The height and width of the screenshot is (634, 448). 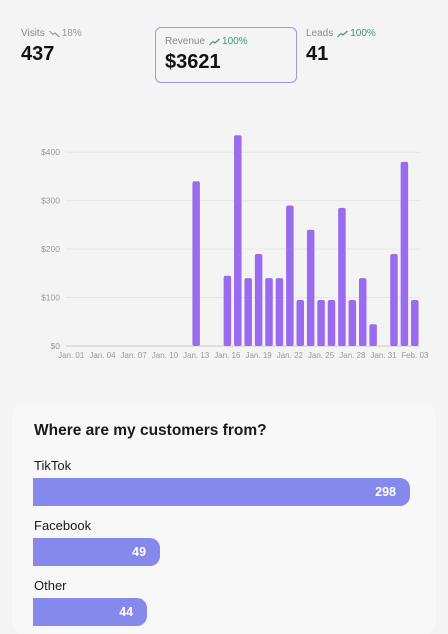 I want to click on customer-sources-title: Where are my customers from?, so click(x=150, y=430).